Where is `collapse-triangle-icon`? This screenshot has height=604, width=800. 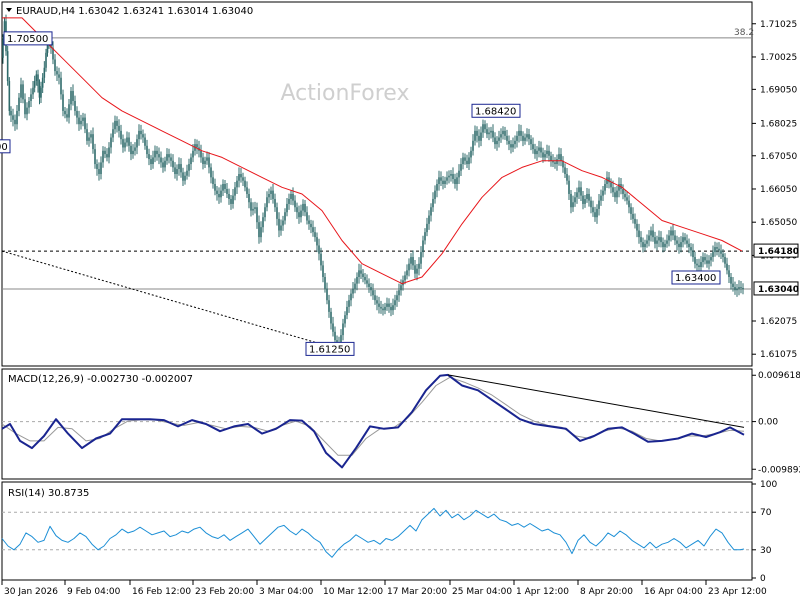 collapse-triangle-icon is located at coordinates (9, 10).